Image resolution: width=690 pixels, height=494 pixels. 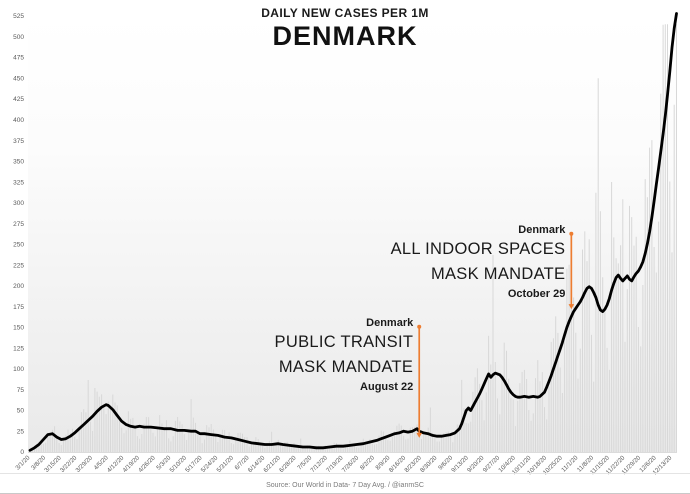 What do you see at coordinates (536, 293) in the screenshot?
I see `annotation-date-label: October 29` at bounding box center [536, 293].